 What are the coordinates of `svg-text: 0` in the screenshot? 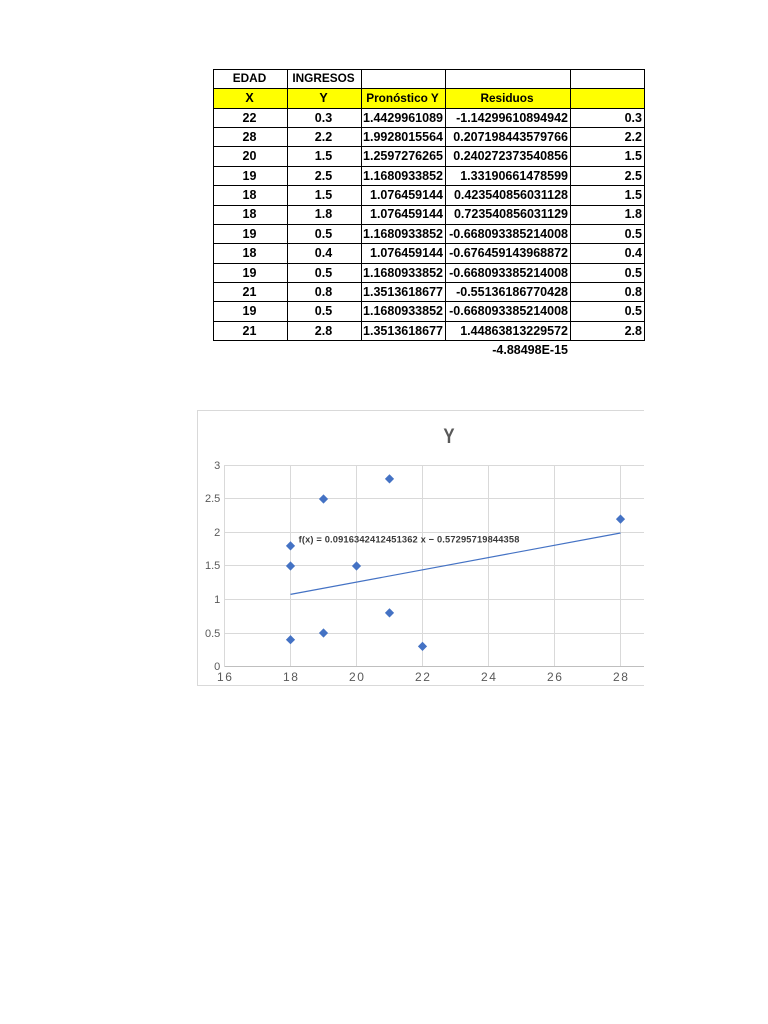 It's located at (217, 667).